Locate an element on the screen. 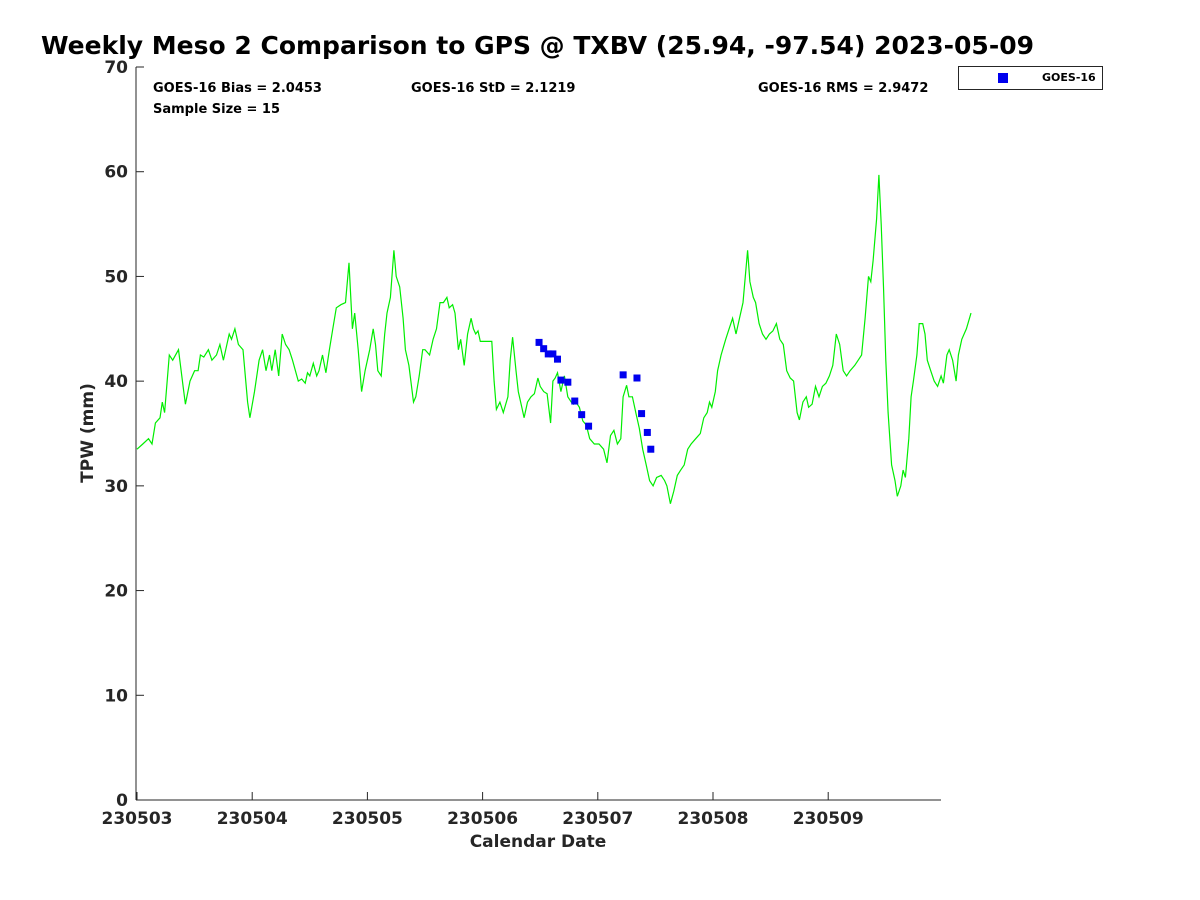 This screenshot has height=900, width=1200. x-tick-label: 230504 is located at coordinates (252, 819).